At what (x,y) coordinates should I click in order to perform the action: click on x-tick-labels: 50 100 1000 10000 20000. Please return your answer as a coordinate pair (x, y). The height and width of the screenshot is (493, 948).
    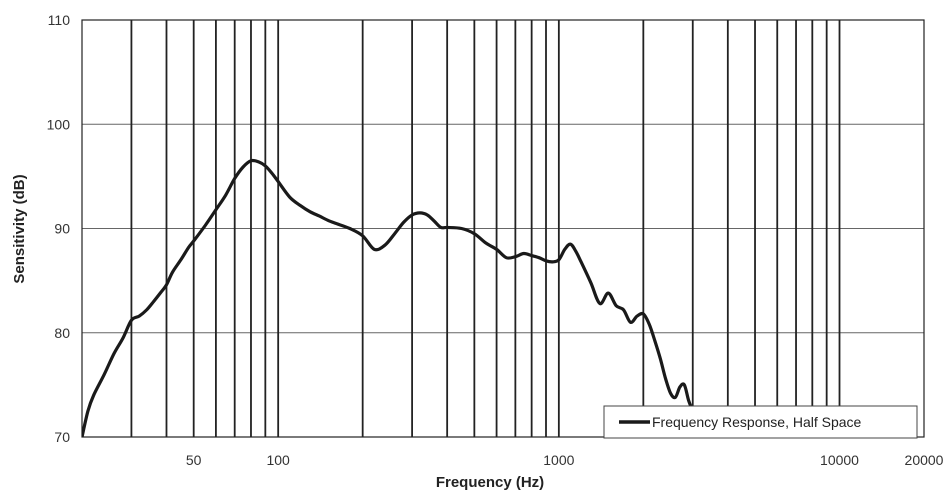
    Looking at the image, I should click on (565, 460).